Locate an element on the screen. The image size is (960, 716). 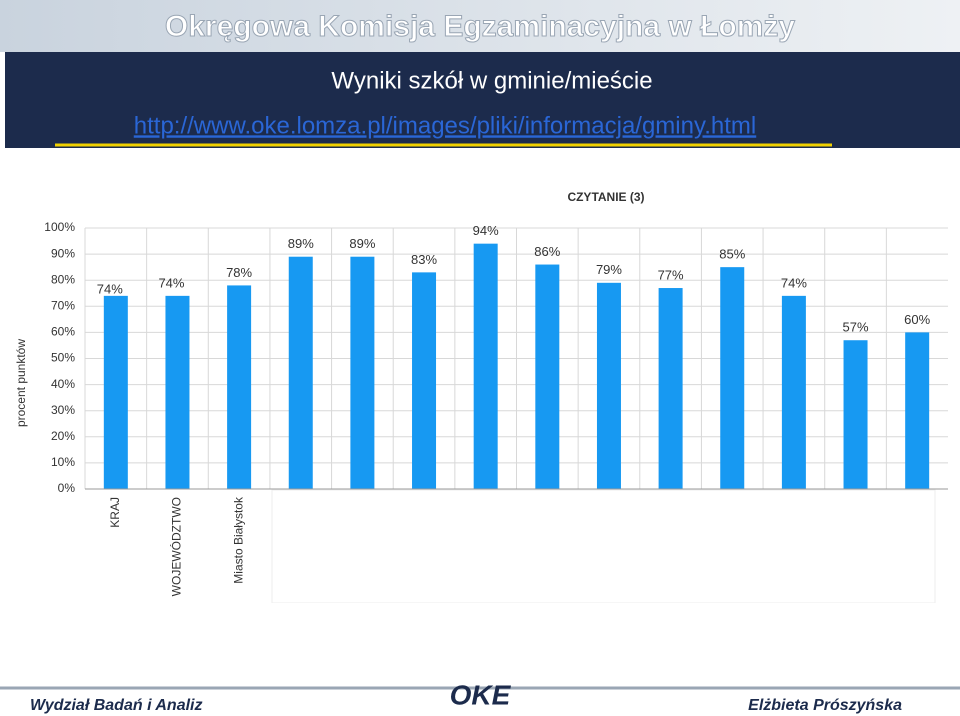
y-tick-label: 50% is located at coordinates (63, 358).